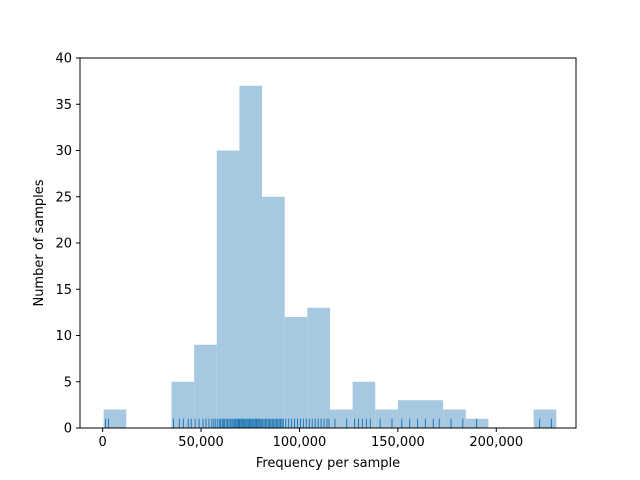 This screenshot has height=480, width=640. What do you see at coordinates (300, 442) in the screenshot?
I see `x-tick-label: 100,000` at bounding box center [300, 442].